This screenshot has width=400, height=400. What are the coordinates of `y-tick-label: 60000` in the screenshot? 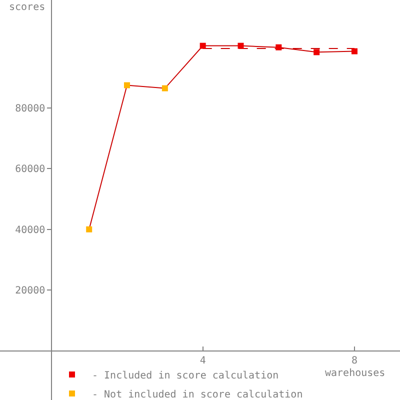 It's located at (30, 170).